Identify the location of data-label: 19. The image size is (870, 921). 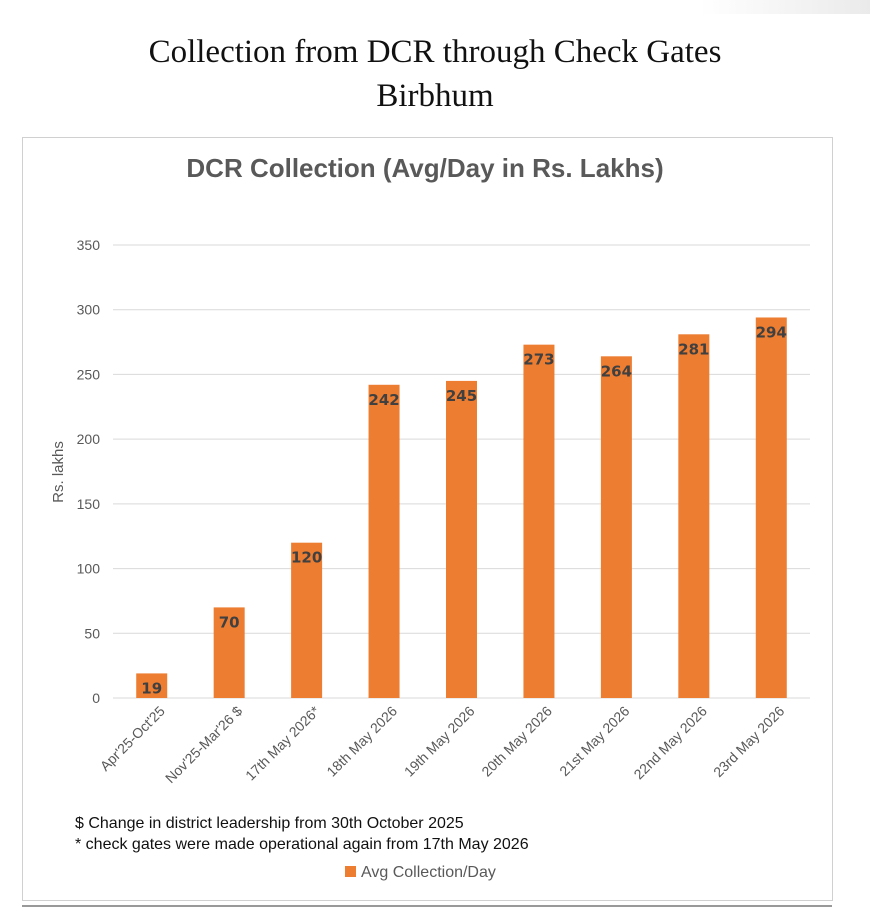
(151, 688).